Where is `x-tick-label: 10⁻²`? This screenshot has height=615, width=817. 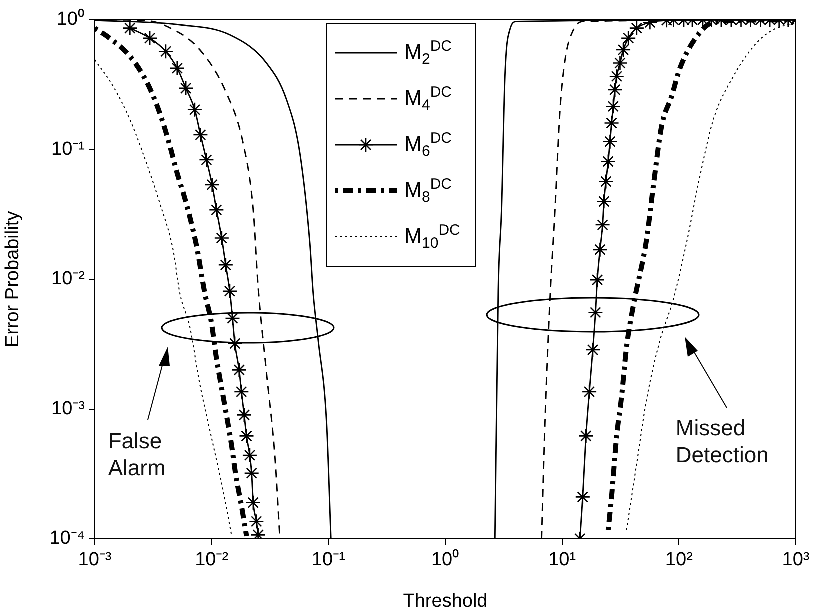 x-tick-label: 10⁻² is located at coordinates (212, 560).